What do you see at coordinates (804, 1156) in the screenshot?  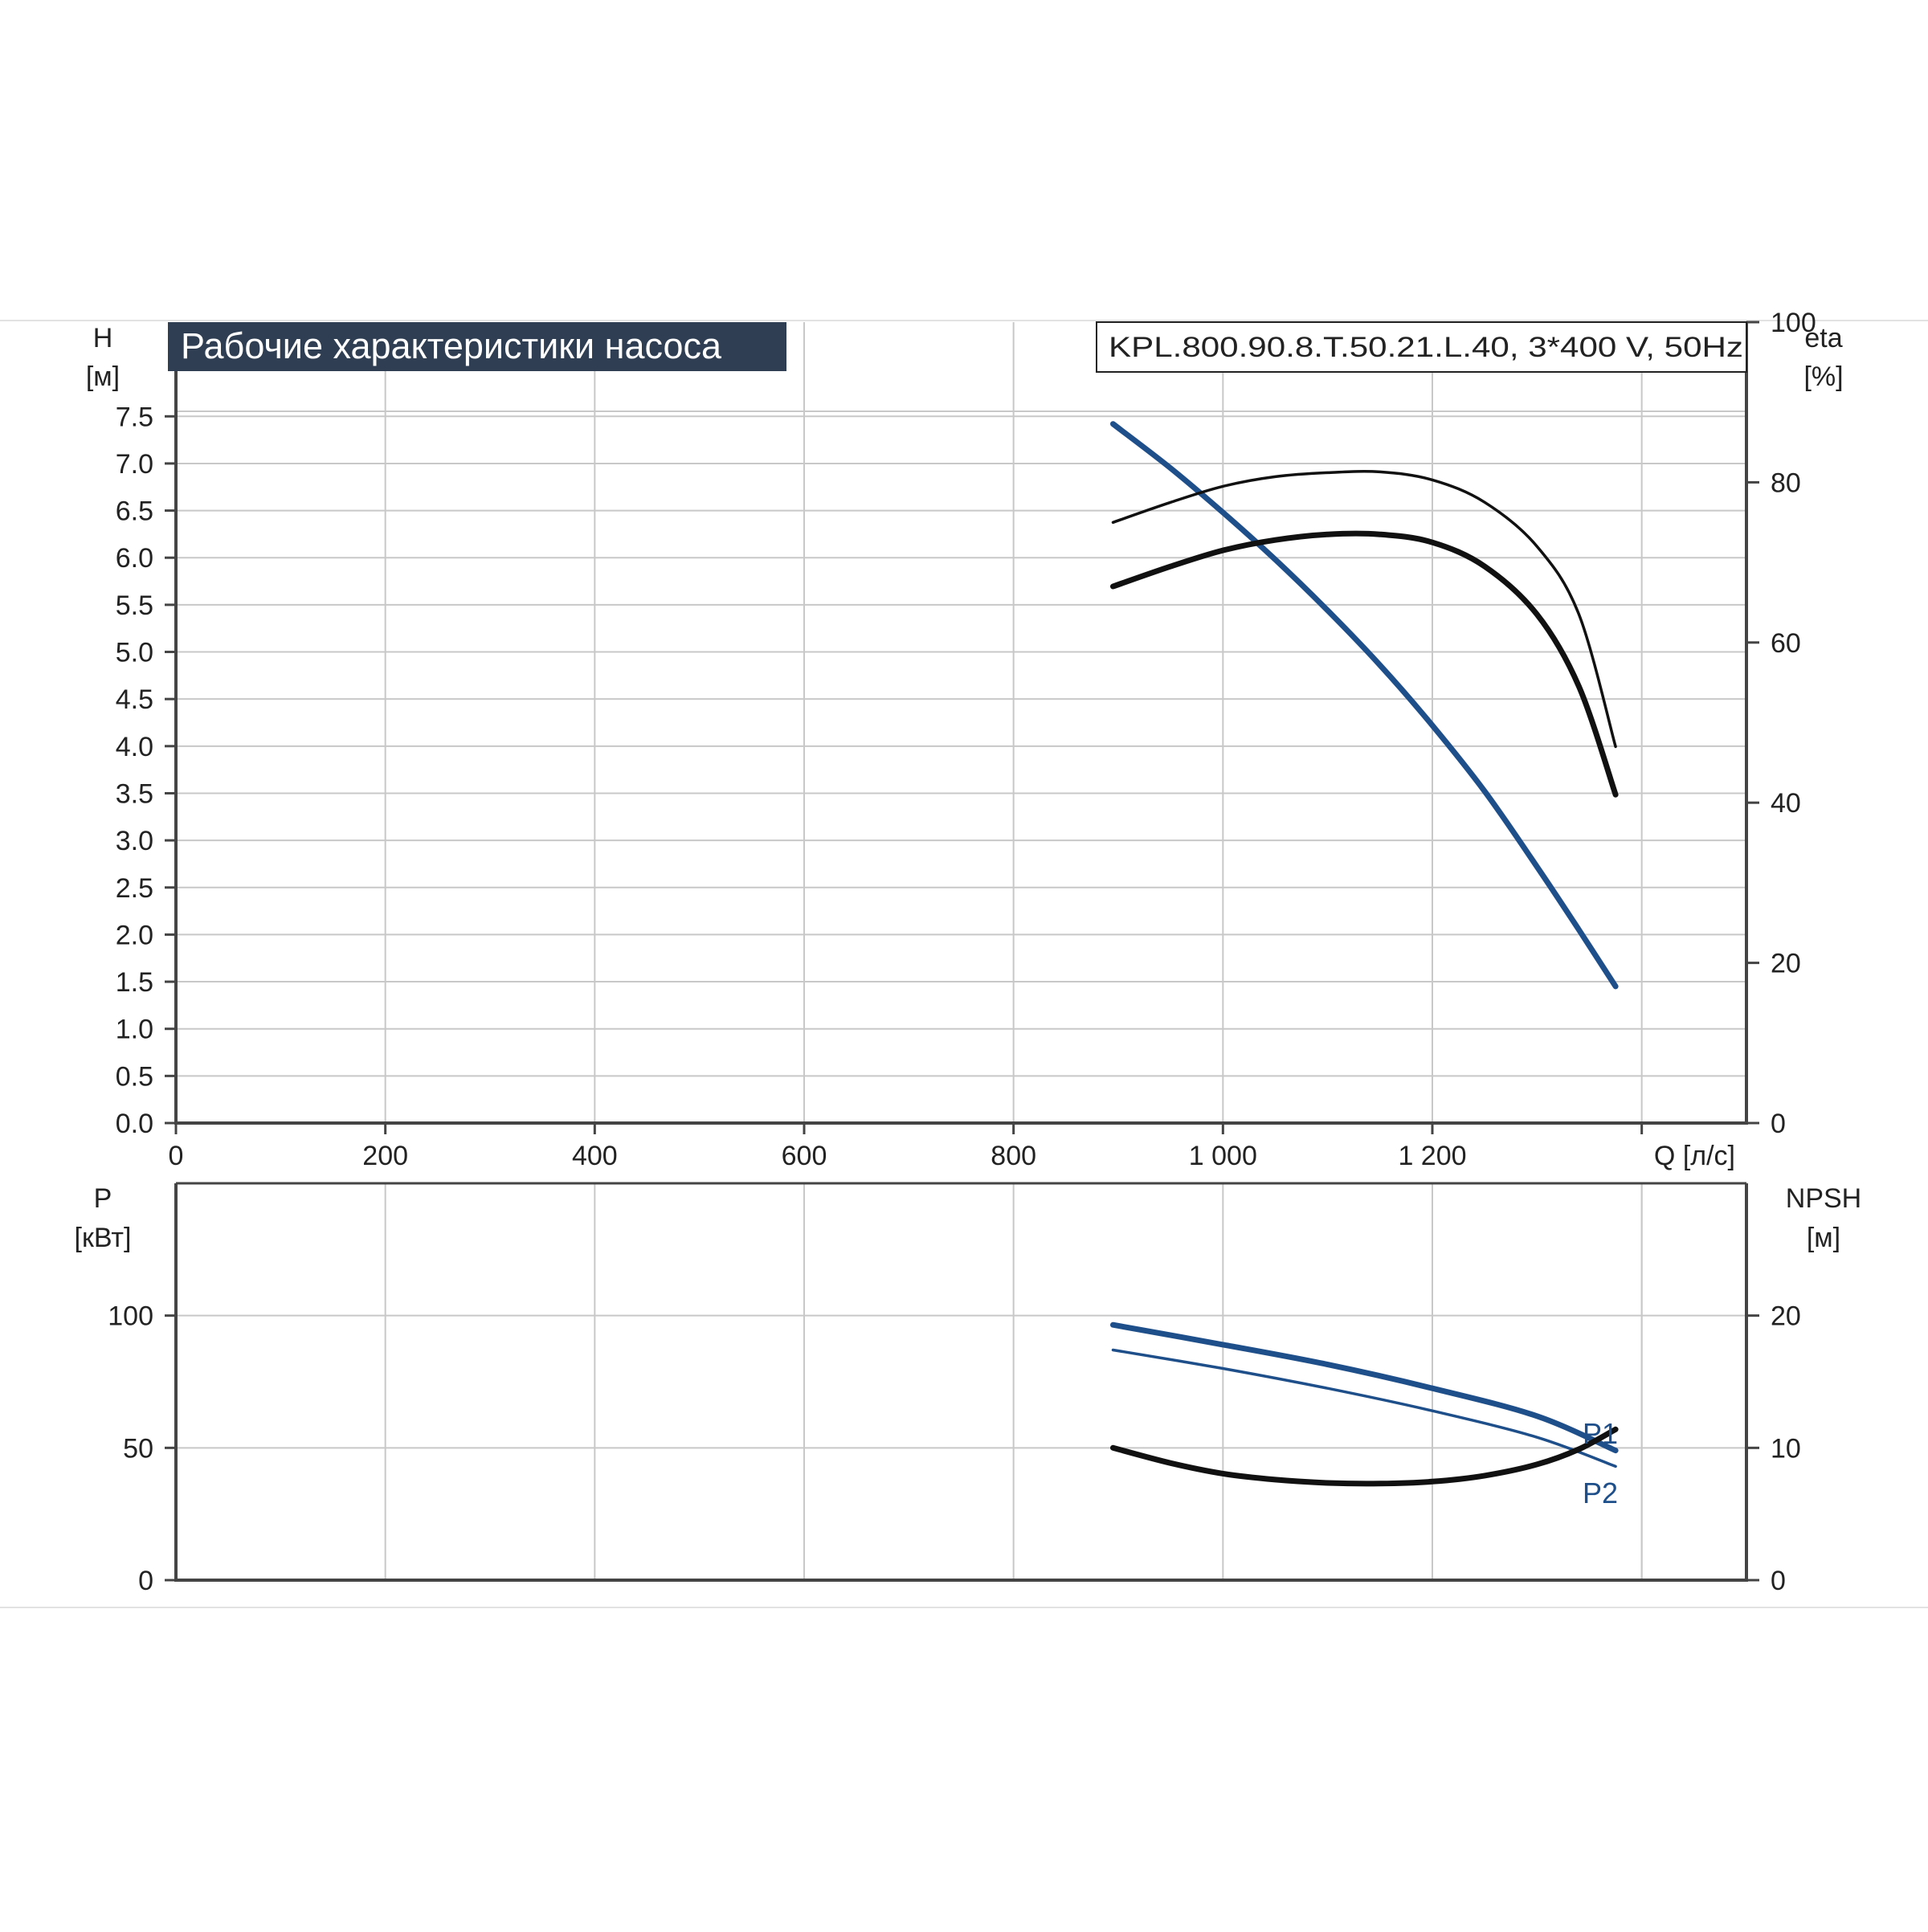 I see `x-tick-label: 600` at bounding box center [804, 1156].